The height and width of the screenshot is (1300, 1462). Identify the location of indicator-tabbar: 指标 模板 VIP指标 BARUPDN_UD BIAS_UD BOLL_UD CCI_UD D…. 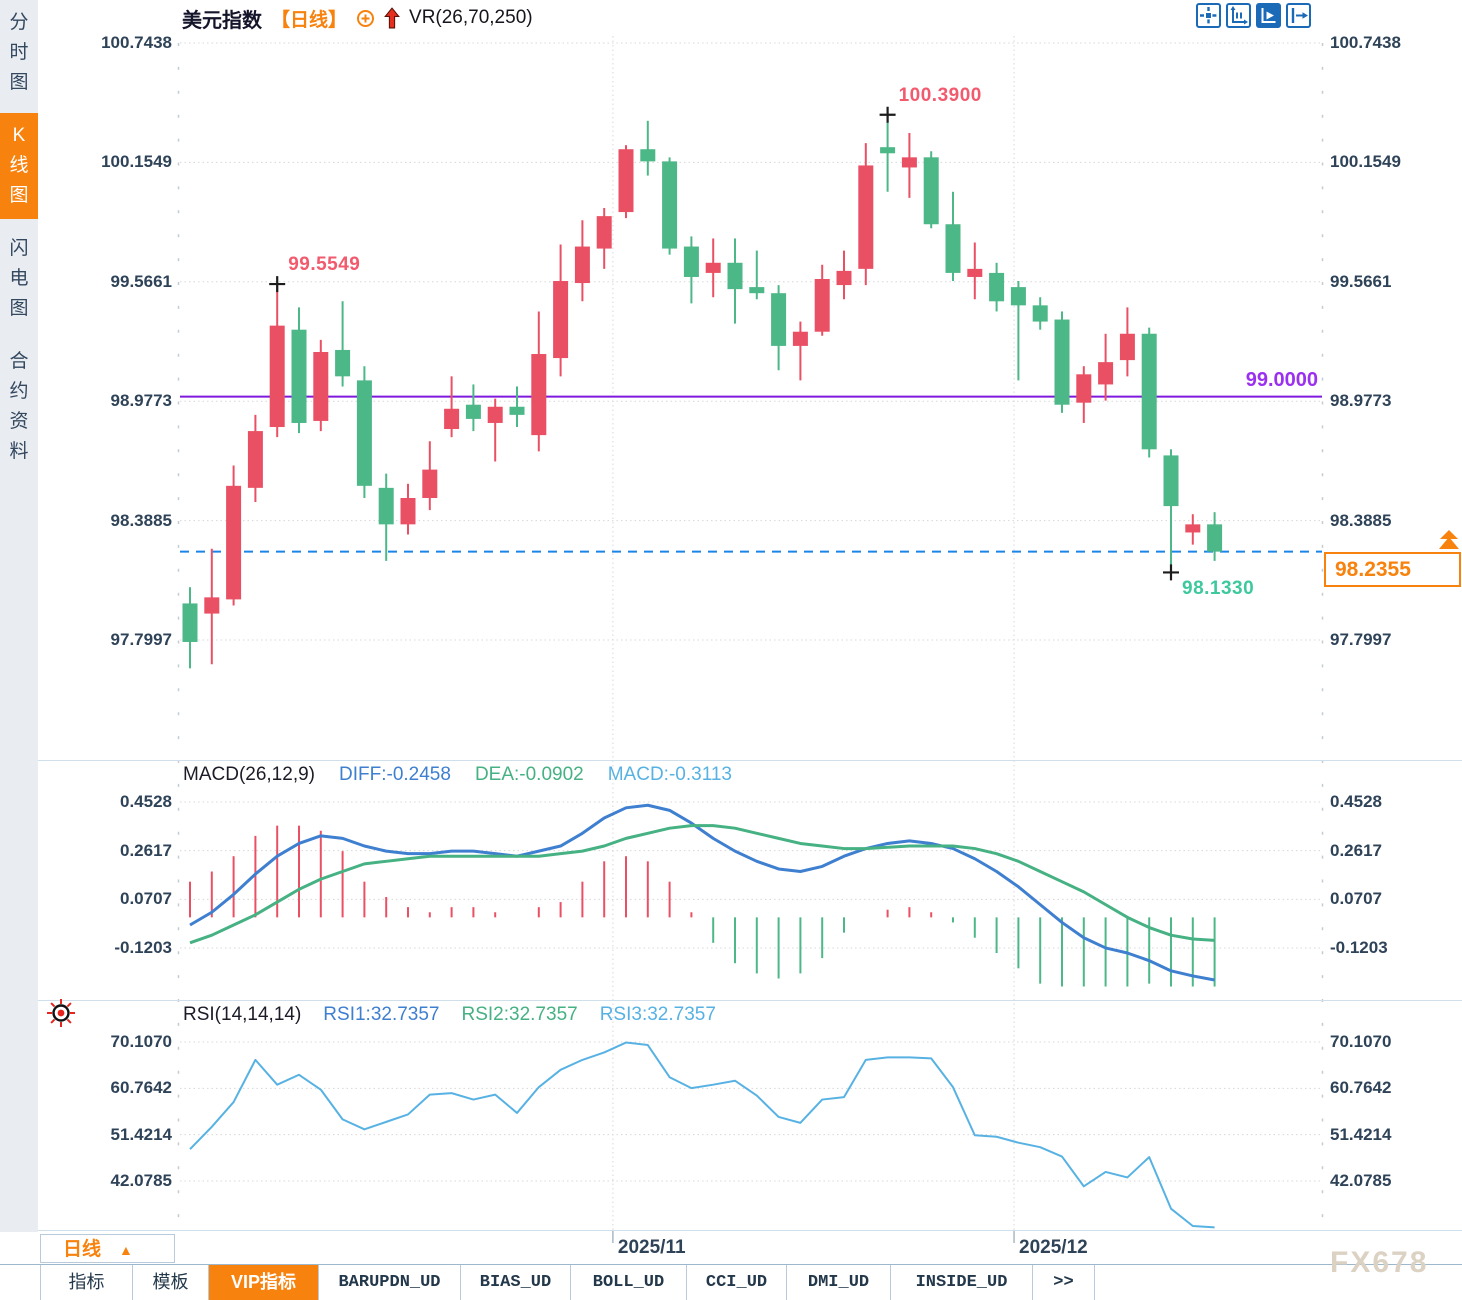
(731, 1282).